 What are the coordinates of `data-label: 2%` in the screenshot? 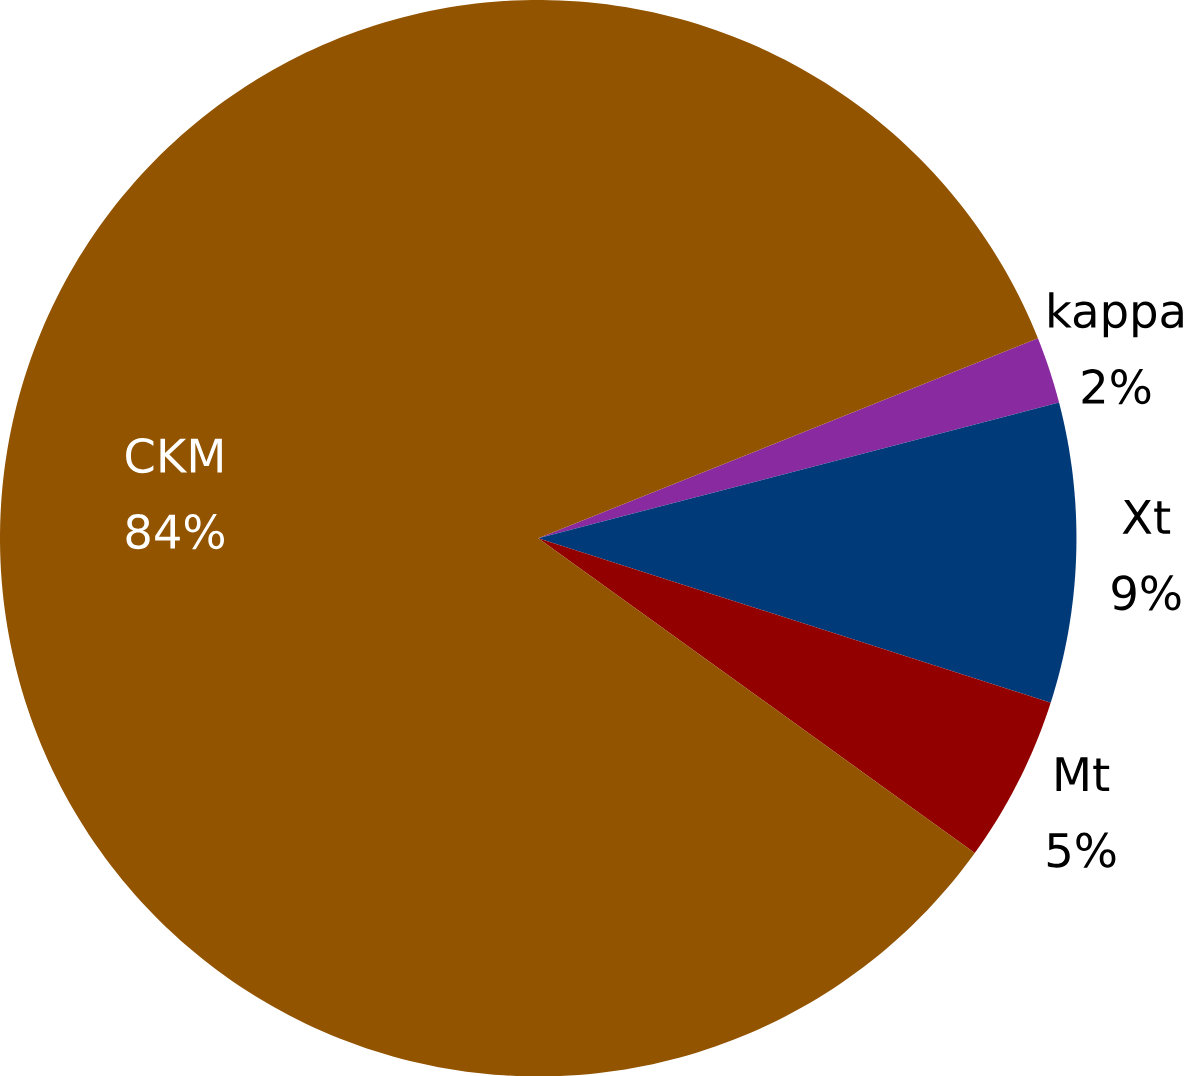 It's located at (1116, 386).